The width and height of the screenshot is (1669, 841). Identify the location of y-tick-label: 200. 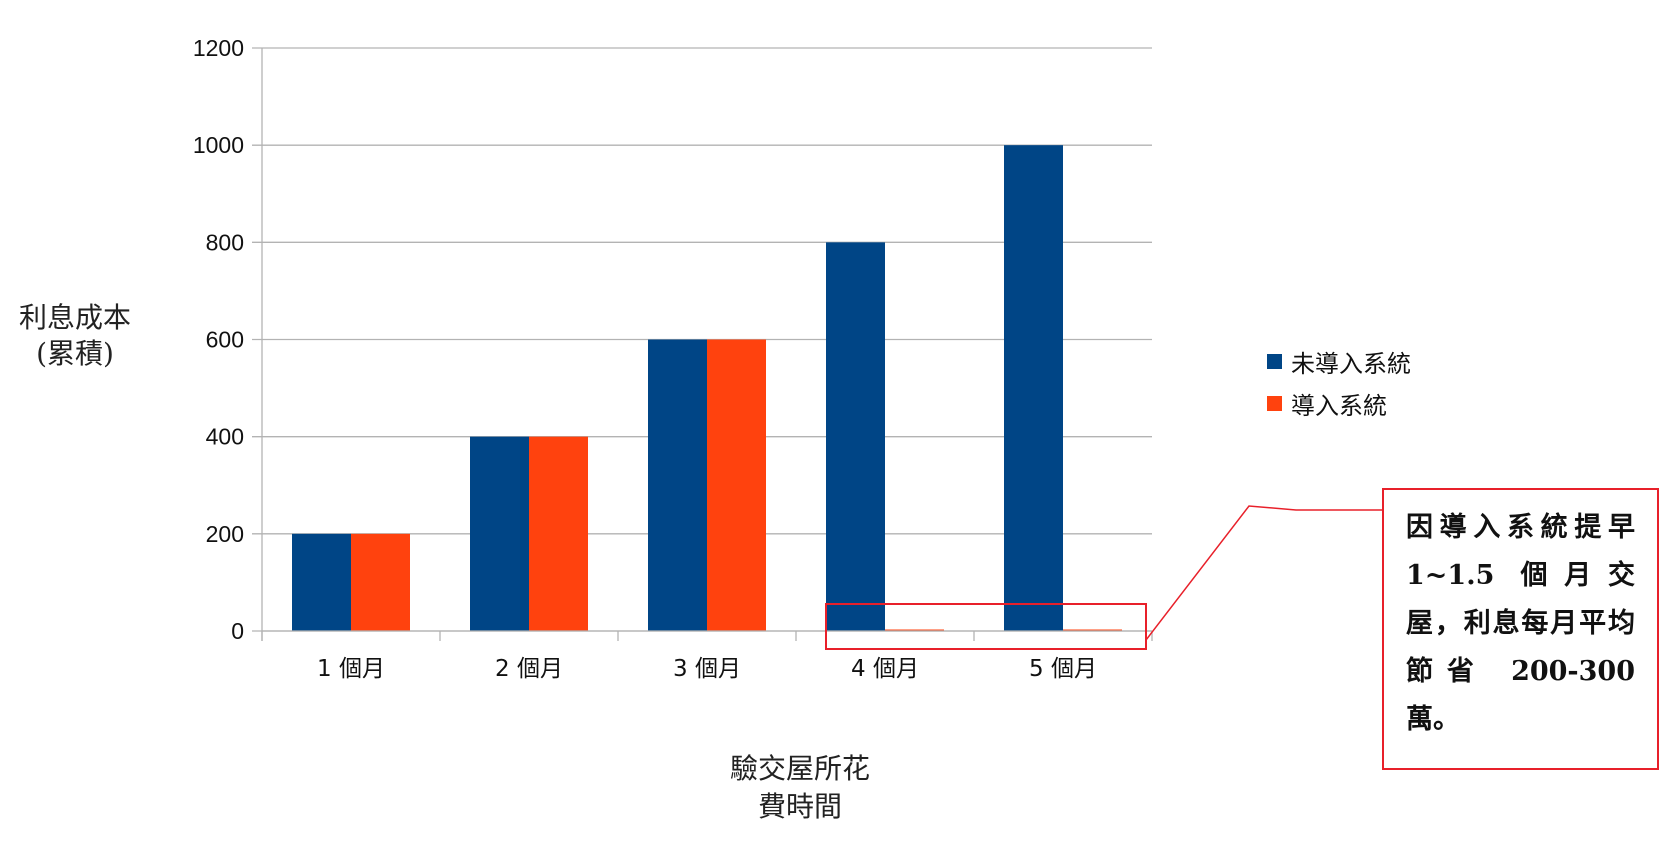
(225, 534).